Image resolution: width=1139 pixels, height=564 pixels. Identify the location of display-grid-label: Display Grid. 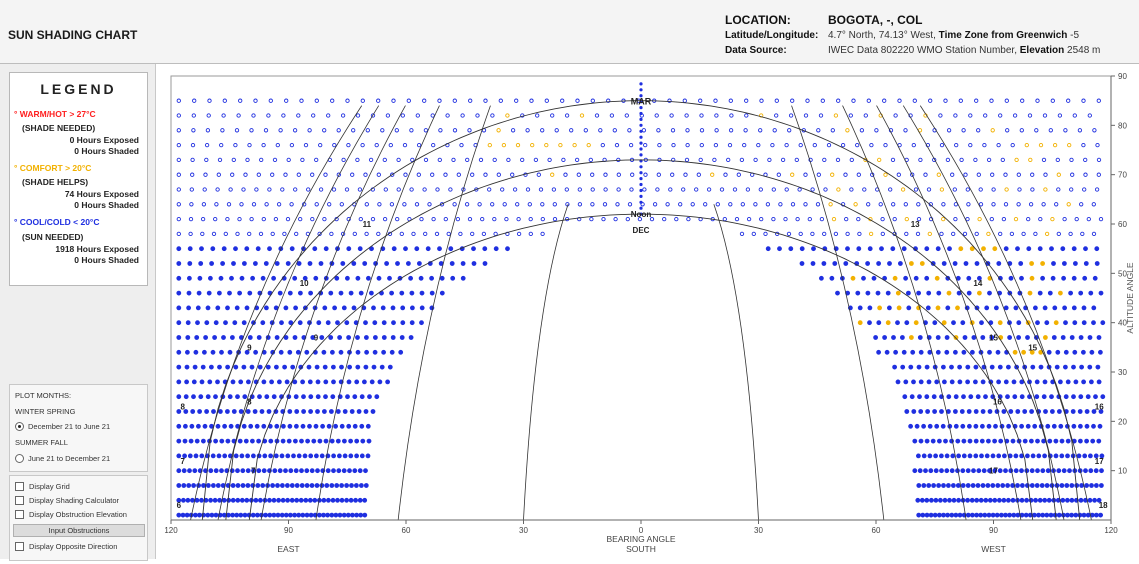
(49, 486).